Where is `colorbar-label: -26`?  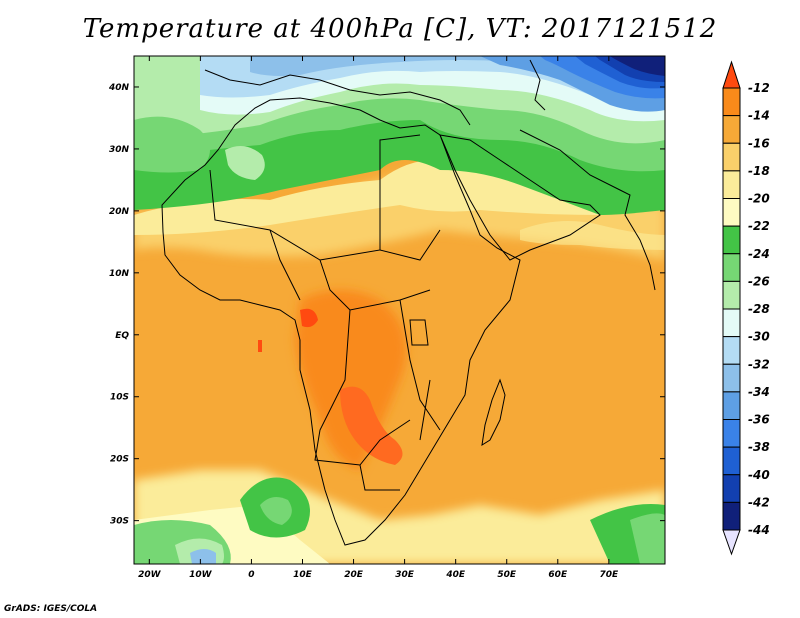
colorbar-label: -26 is located at coordinates (759, 281).